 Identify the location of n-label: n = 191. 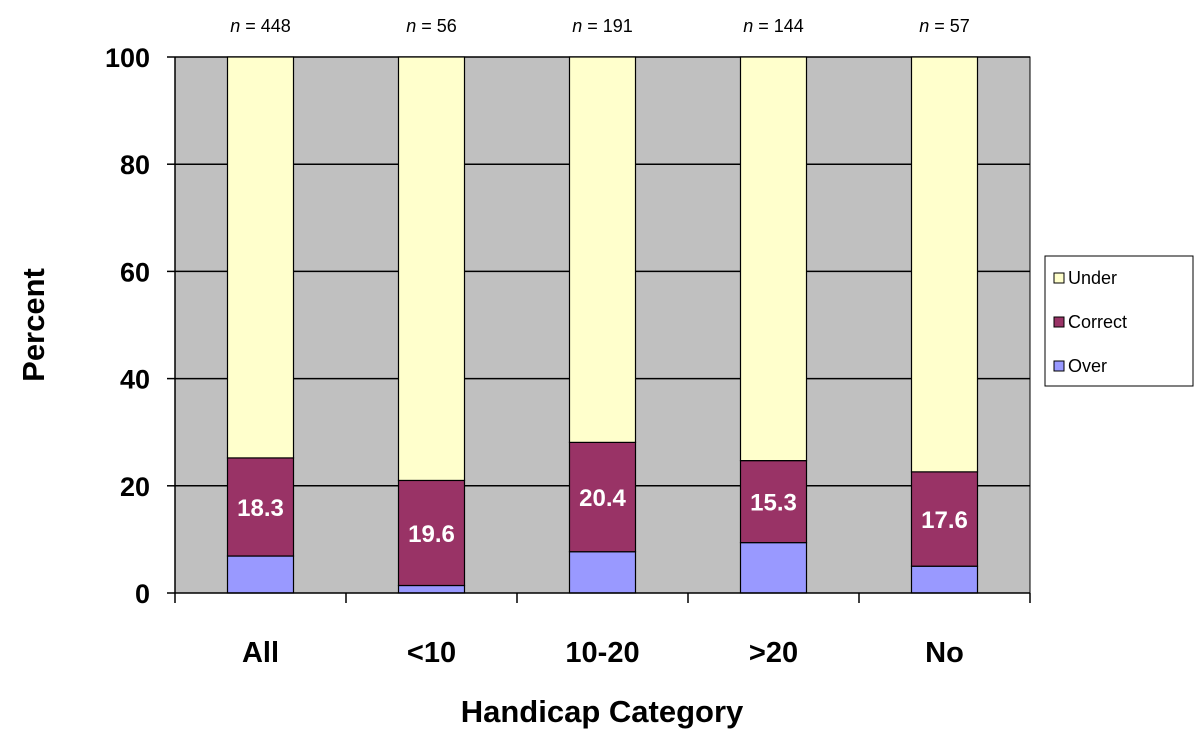
(602, 26).